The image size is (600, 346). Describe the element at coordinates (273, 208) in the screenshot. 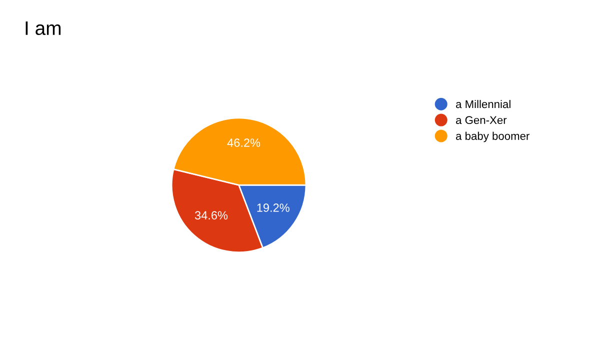

I see `data-label: 19.2%` at that location.